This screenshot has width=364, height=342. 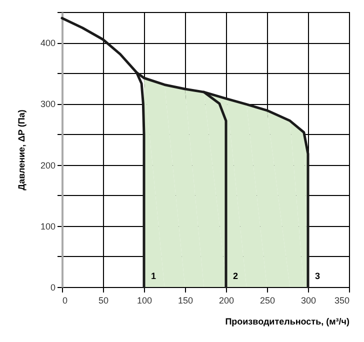 What do you see at coordinates (186, 301) in the screenshot?
I see `x-tick-label: 150` at bounding box center [186, 301].